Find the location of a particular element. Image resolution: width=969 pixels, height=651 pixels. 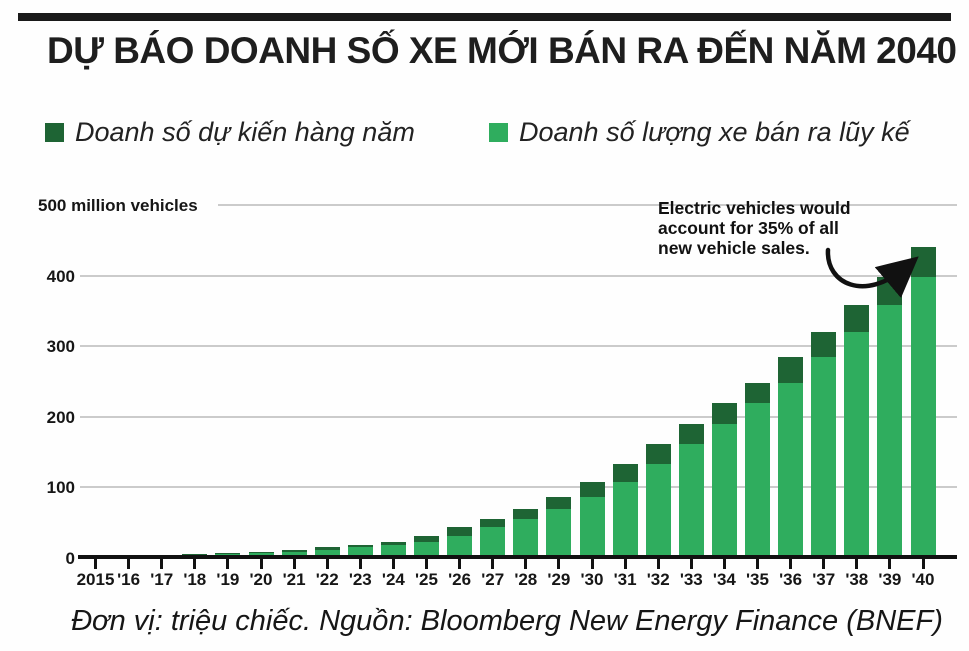

x-axis-line is located at coordinates (517, 557).